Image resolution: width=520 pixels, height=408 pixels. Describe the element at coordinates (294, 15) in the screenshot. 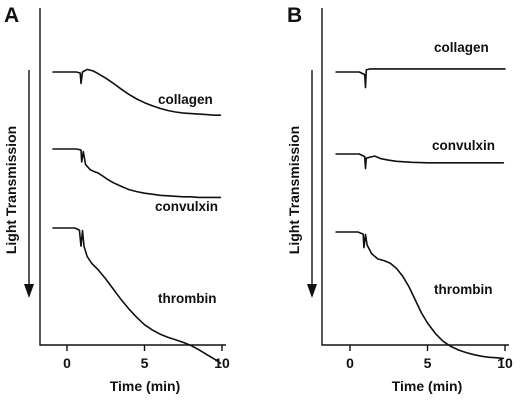

I see `panel-letter: B` at that location.